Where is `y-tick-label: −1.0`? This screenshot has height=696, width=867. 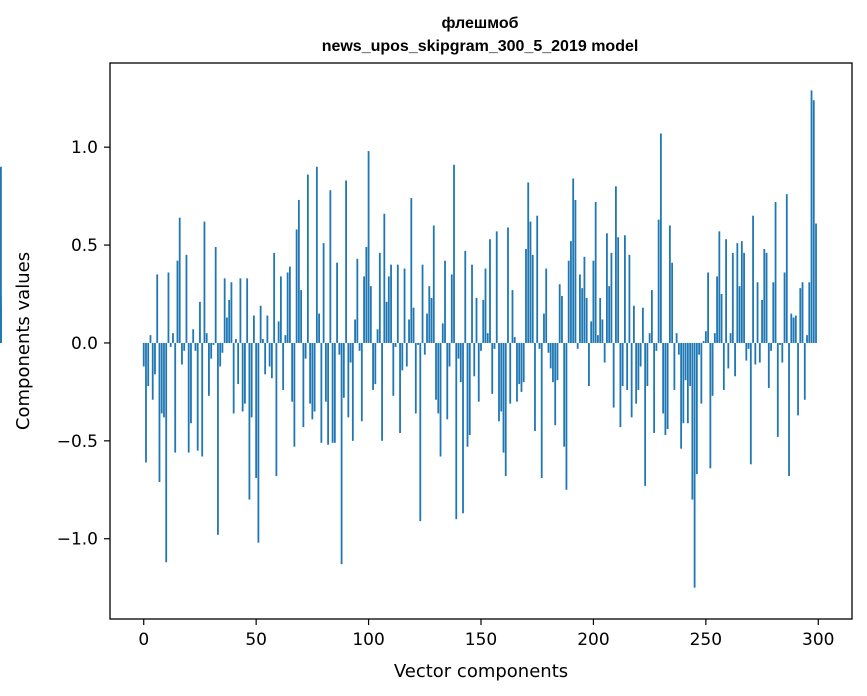
y-tick-label: −1.0 is located at coordinates (77, 540).